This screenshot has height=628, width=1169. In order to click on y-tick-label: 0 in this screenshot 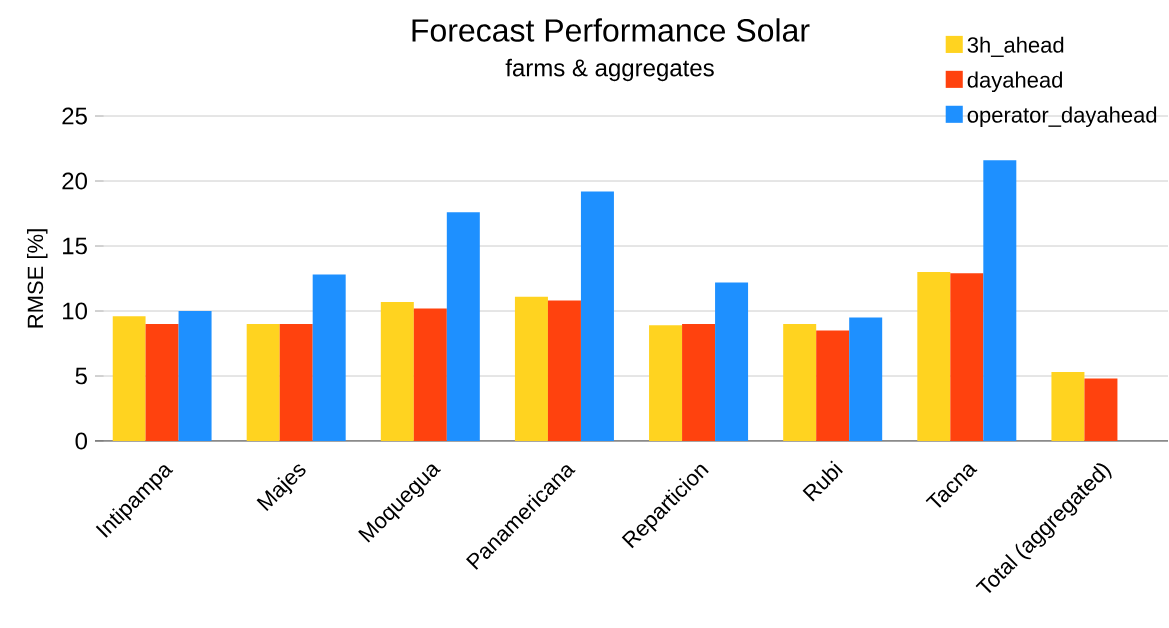, I will do `click(81, 441)`.